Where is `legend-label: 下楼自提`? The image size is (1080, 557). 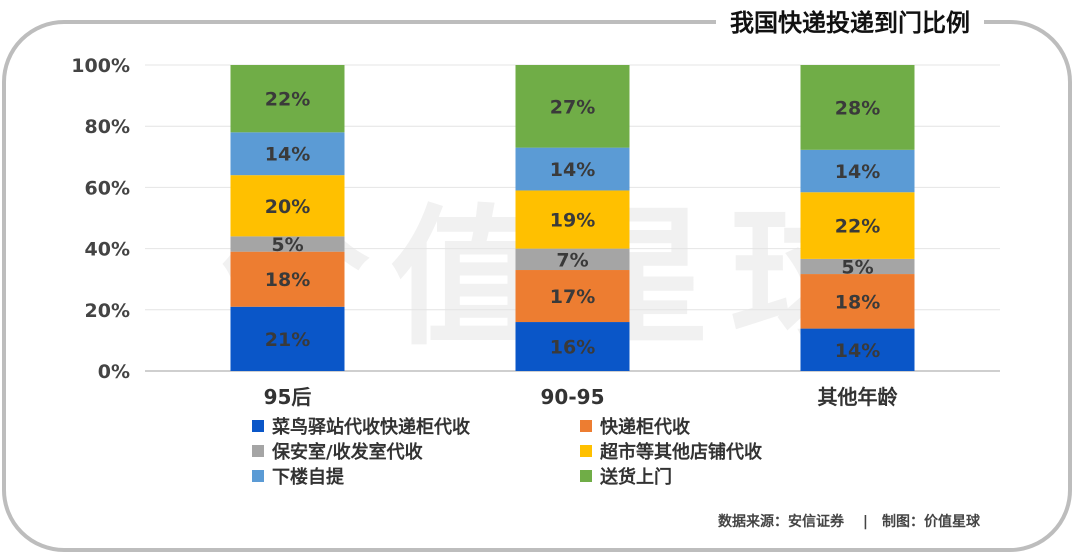 legend-label: 下楼自提 is located at coordinates (308, 477).